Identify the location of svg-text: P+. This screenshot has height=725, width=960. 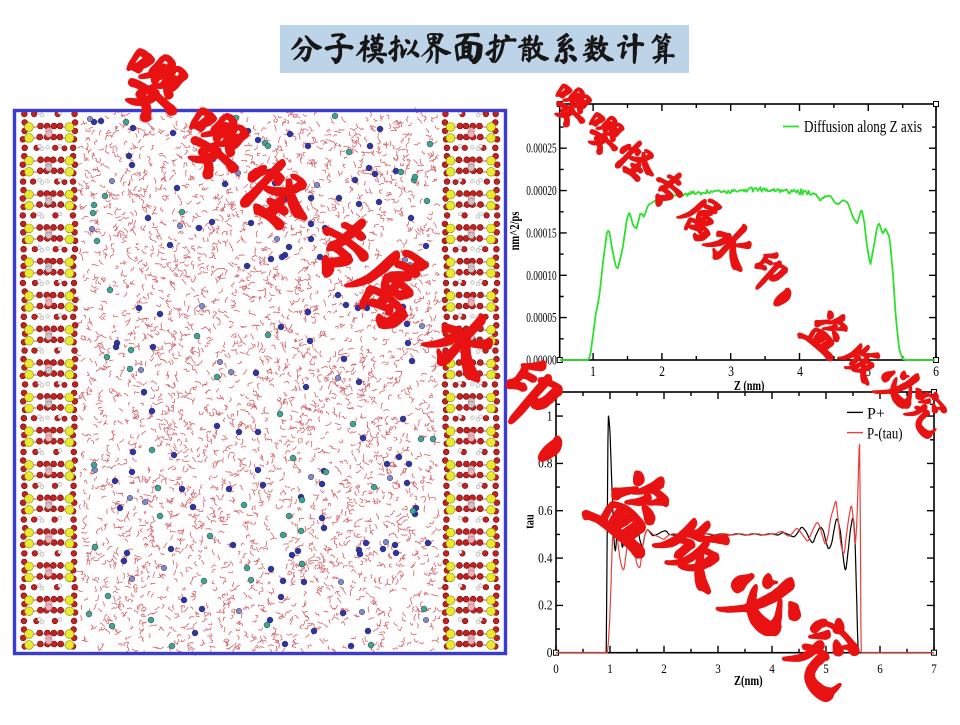
(876, 414).